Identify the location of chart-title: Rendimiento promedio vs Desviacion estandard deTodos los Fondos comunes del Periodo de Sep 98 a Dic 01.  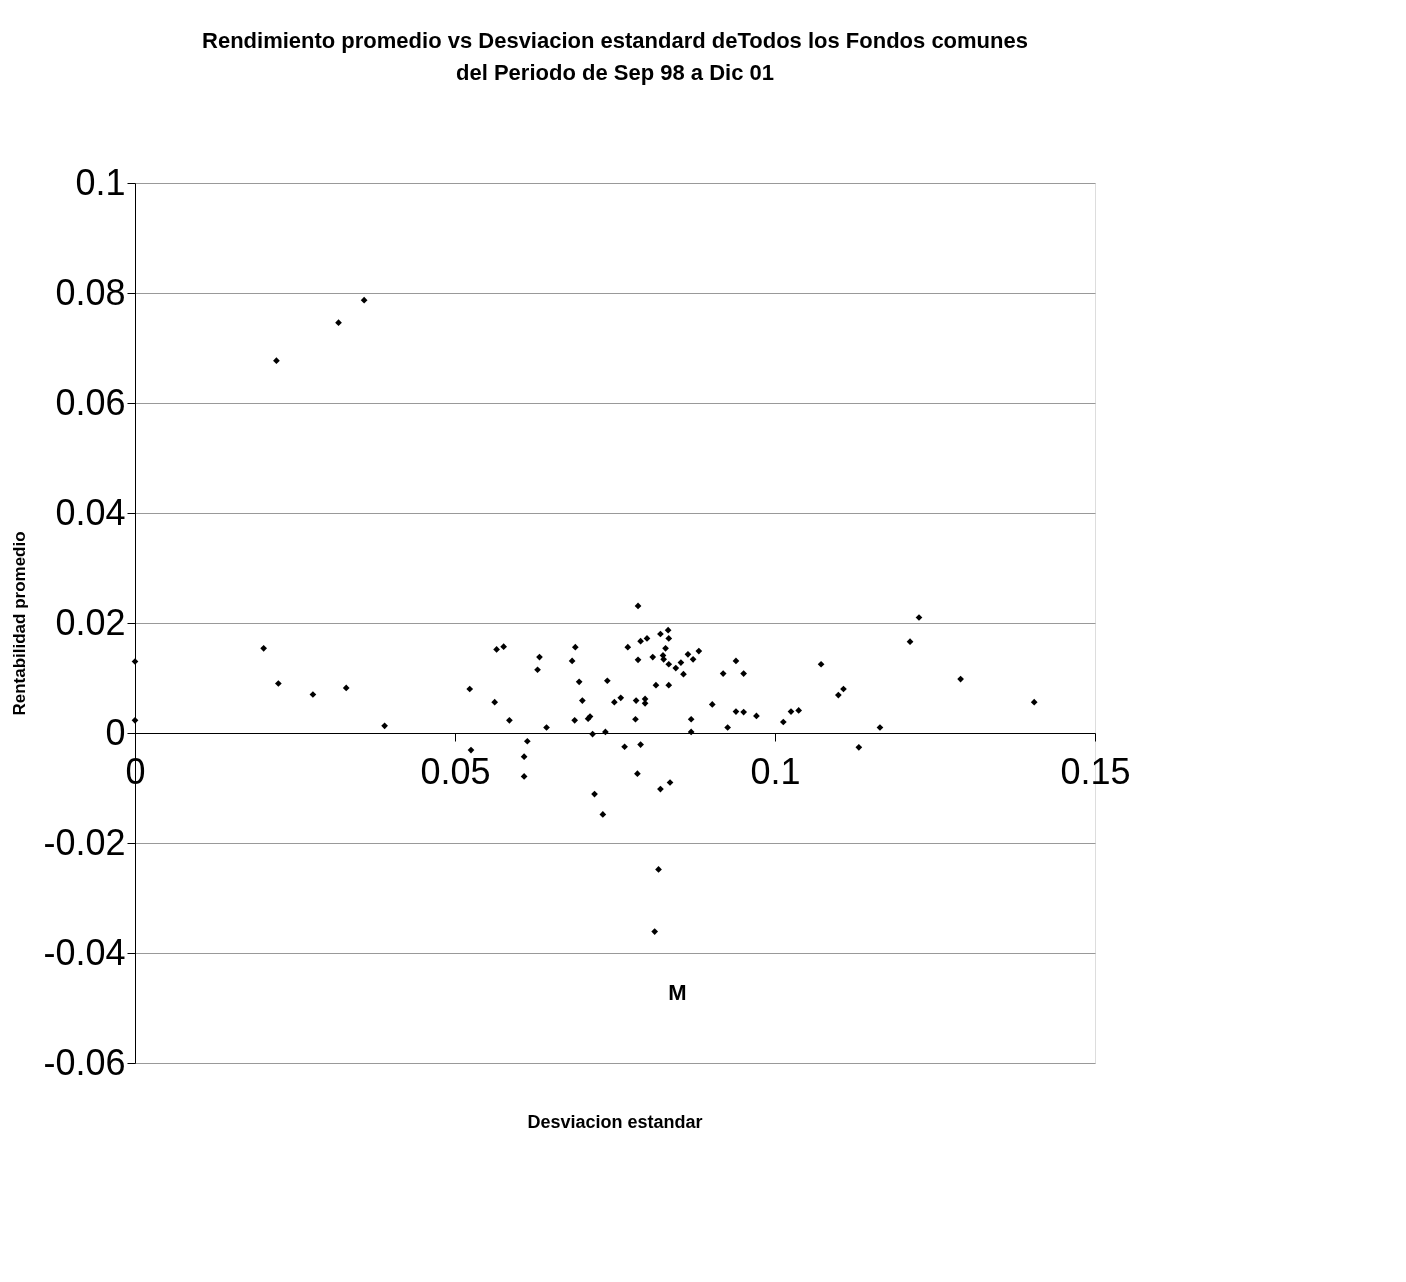
(615, 56).